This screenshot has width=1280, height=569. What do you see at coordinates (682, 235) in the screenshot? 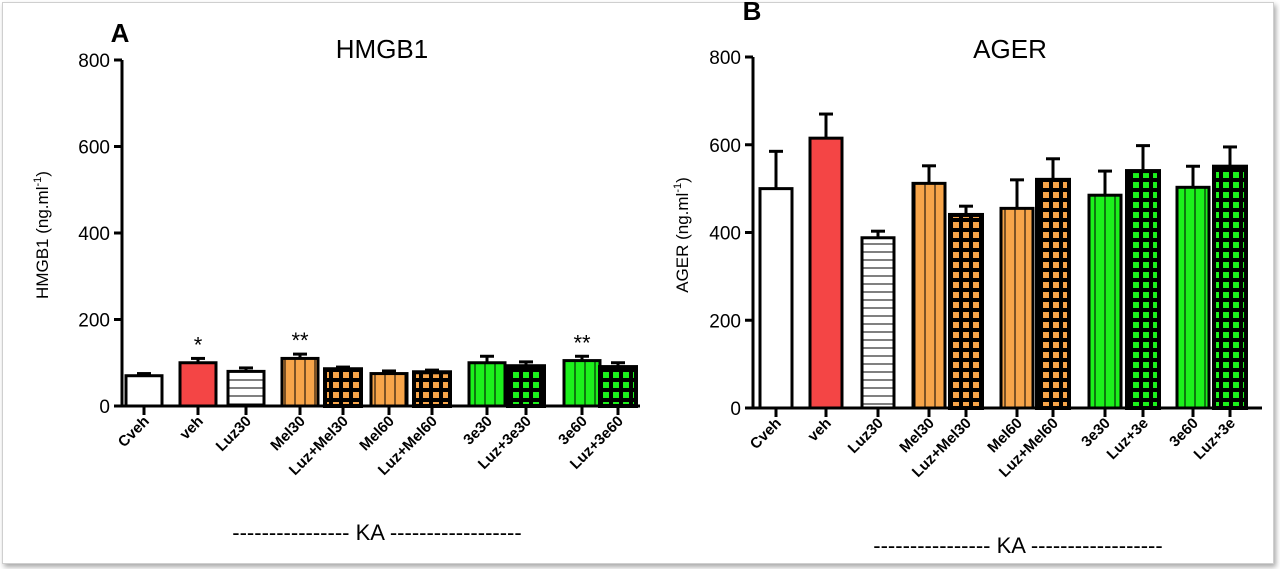
I see `y-axis-label: AGER (ng.ml-1)` at bounding box center [682, 235].